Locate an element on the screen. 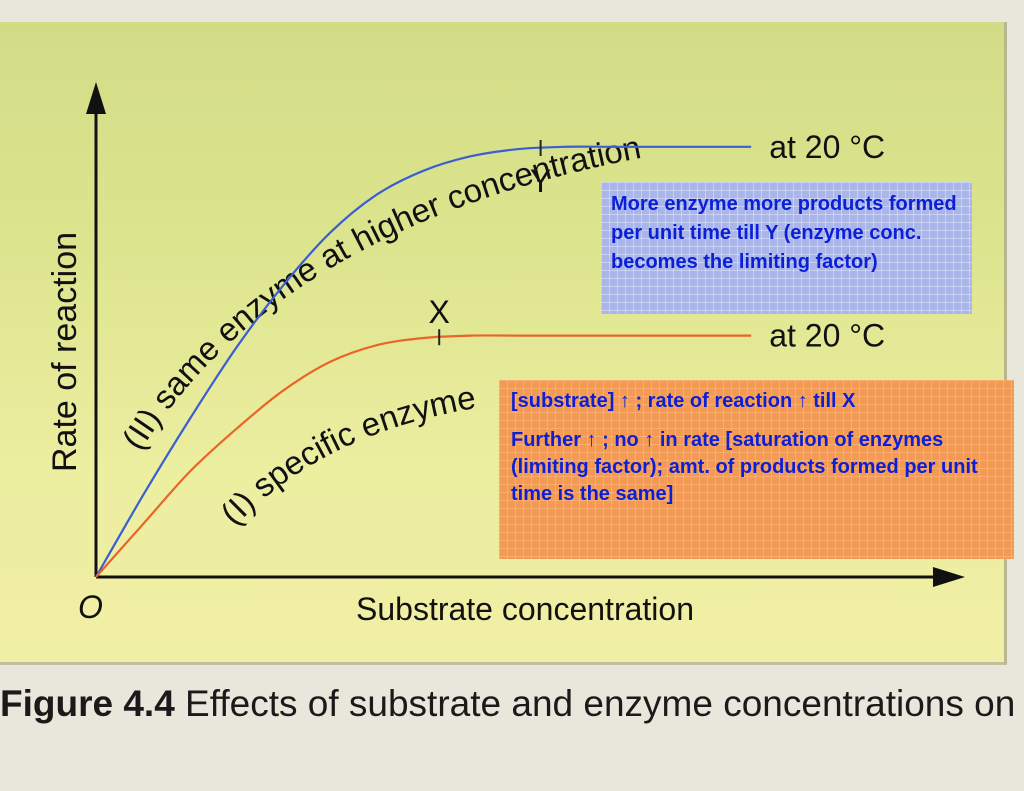 The width and height of the screenshot is (1024, 791). marker-label-y: Y is located at coordinates (540, 181).